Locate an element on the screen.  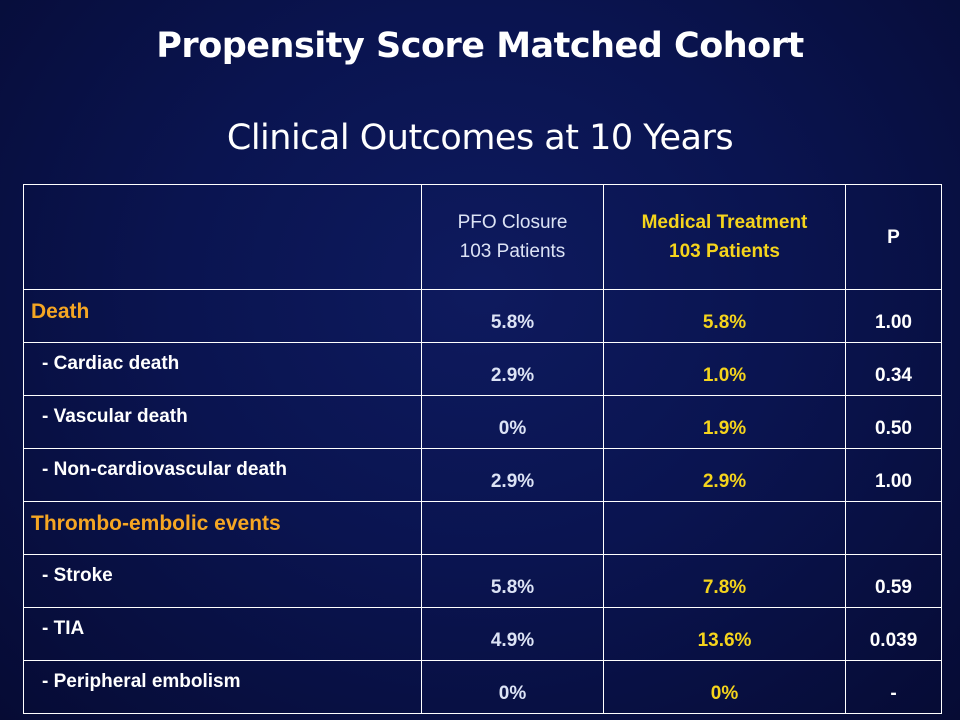
row-label-thrombo-embolic-events: Thrombo-embolic events is located at coordinates (222, 528).